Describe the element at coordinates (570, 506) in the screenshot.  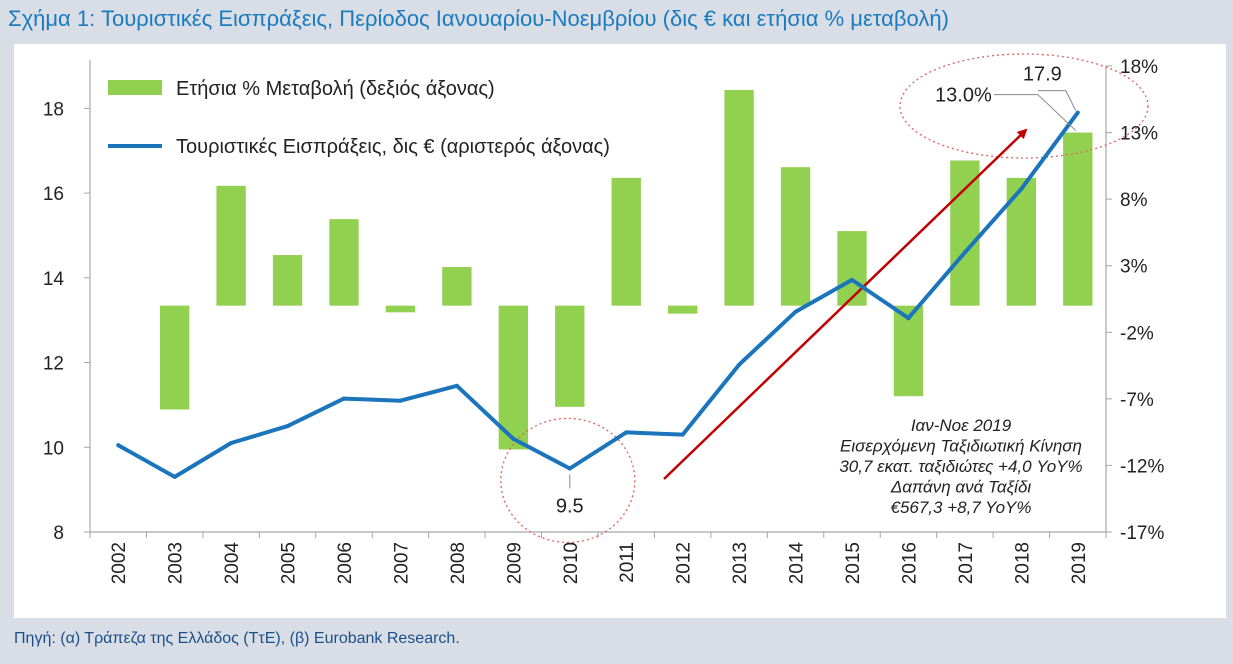
I see `low-value-label: 9.5` at that location.